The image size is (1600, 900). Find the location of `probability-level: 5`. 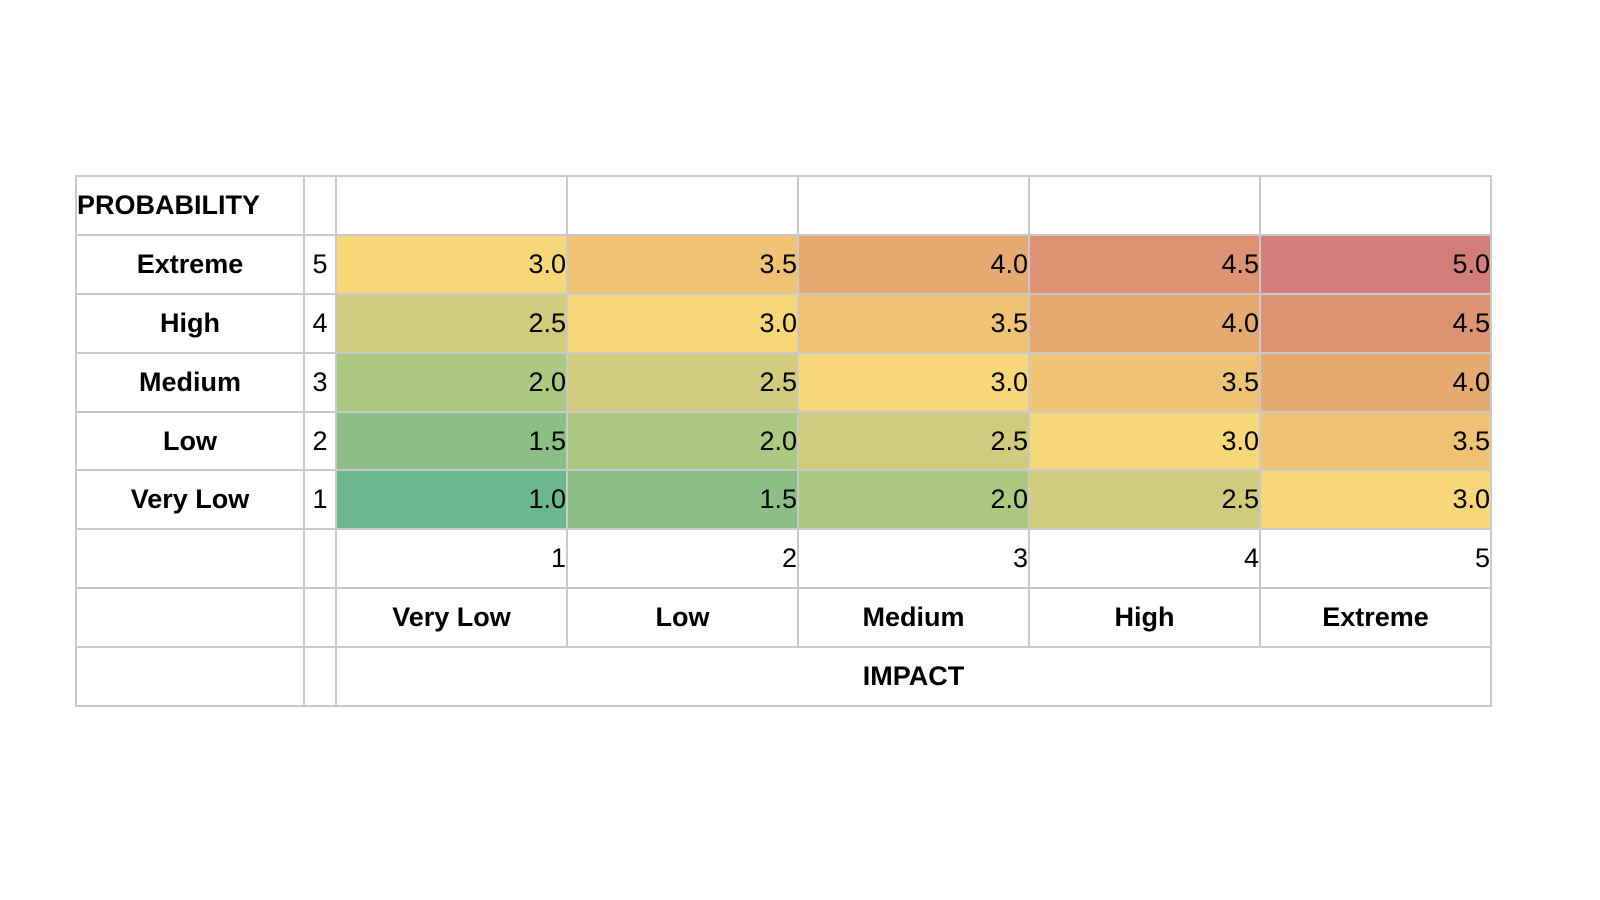

probability-level: 5 is located at coordinates (320, 264).